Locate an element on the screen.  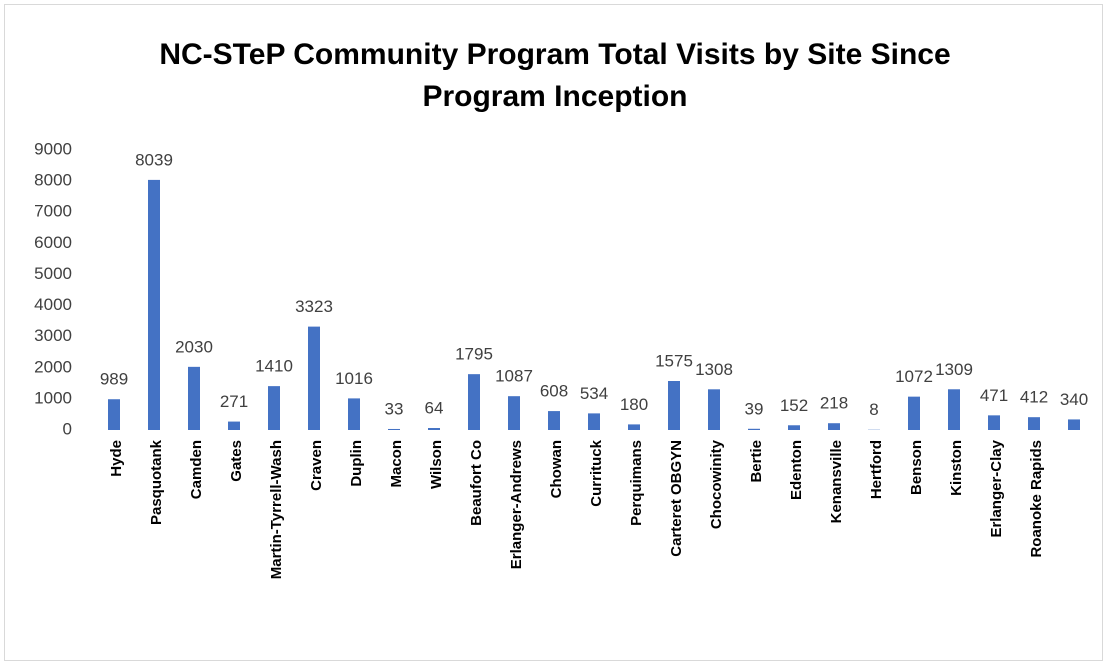
x-tick-label: Benson is located at coordinates (916, 467).